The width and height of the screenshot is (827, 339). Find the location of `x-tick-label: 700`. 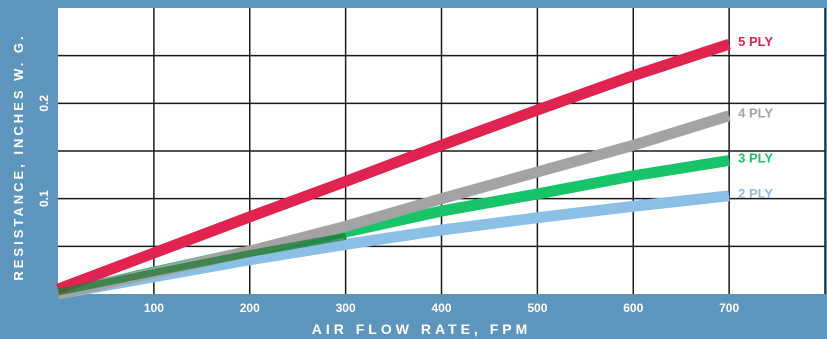

x-tick-label: 700 is located at coordinates (729, 308).